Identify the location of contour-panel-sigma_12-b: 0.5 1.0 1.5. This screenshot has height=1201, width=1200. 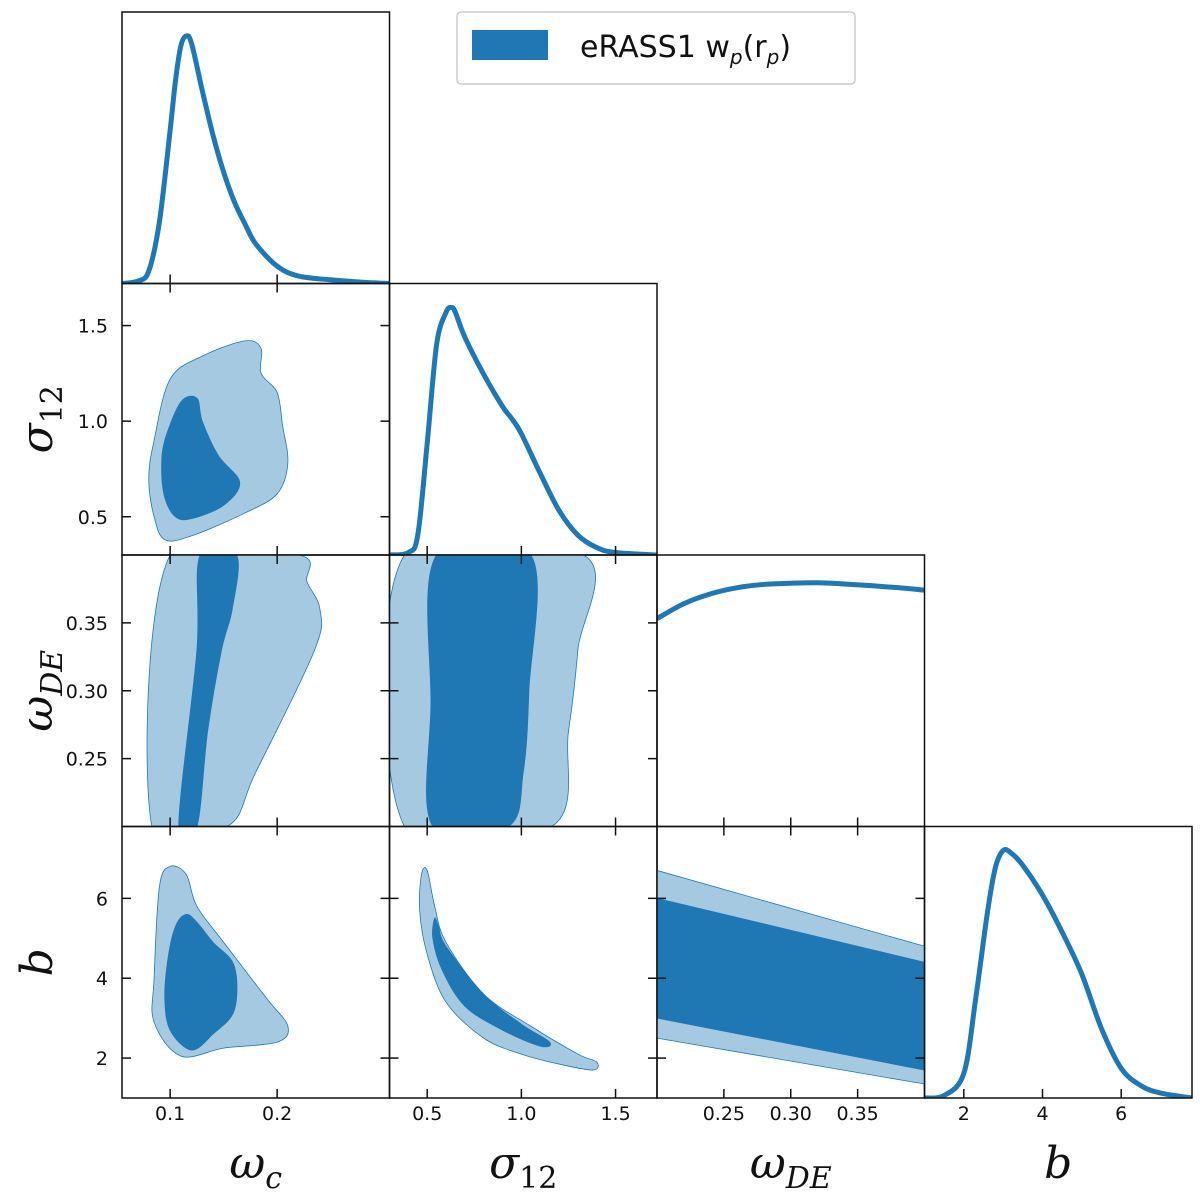
(523, 975).